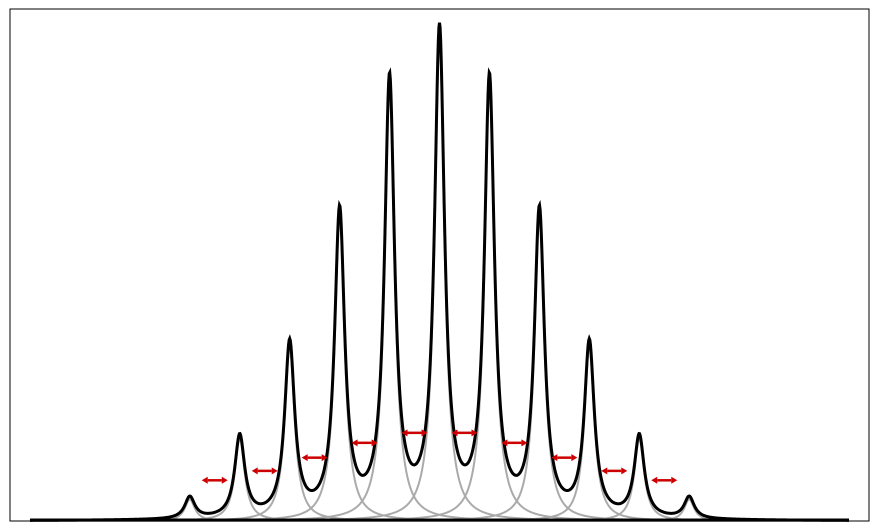 This screenshot has height=532, width=888. I want to click on component-curve, so click(439, 479).